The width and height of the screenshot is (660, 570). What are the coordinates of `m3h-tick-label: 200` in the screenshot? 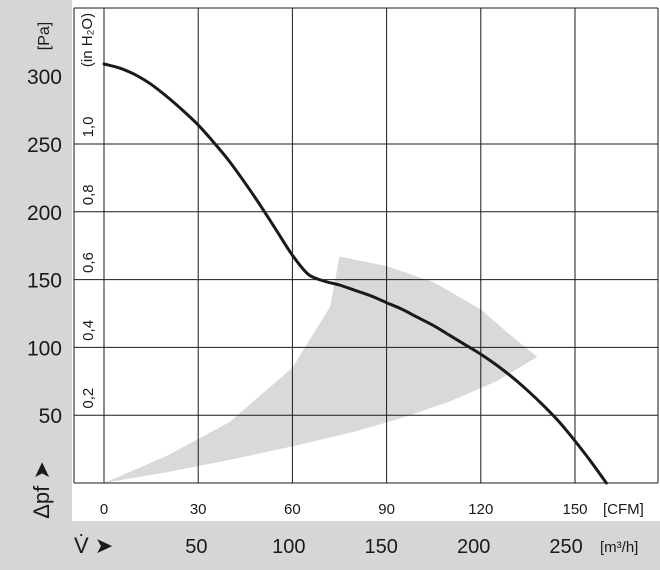 It's located at (473, 547).